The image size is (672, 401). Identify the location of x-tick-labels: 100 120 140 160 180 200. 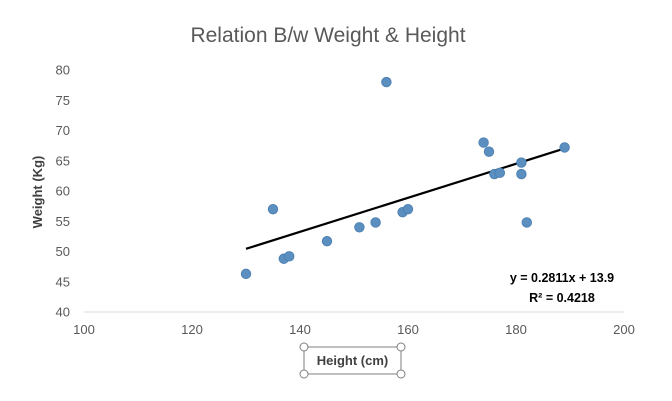
(354, 329).